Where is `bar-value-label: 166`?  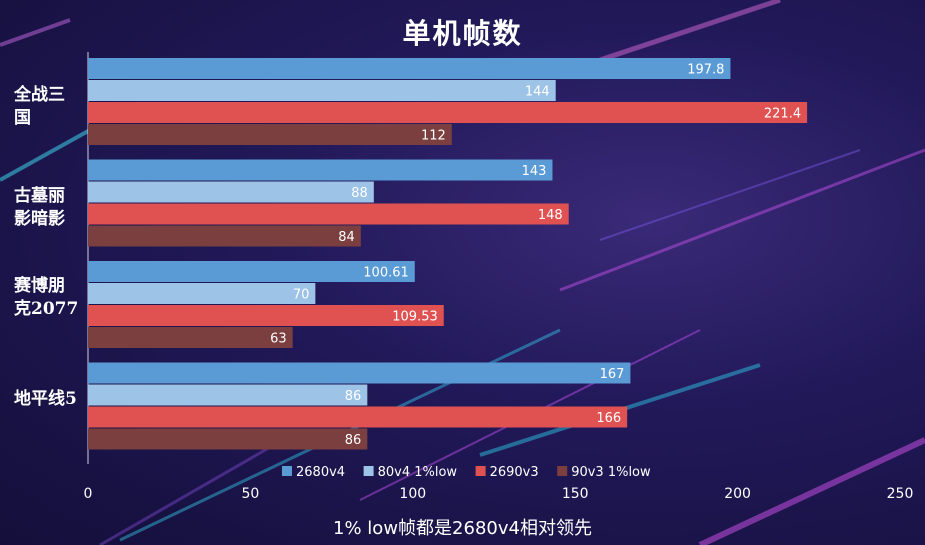
bar-value-label: 166 is located at coordinates (608, 418).